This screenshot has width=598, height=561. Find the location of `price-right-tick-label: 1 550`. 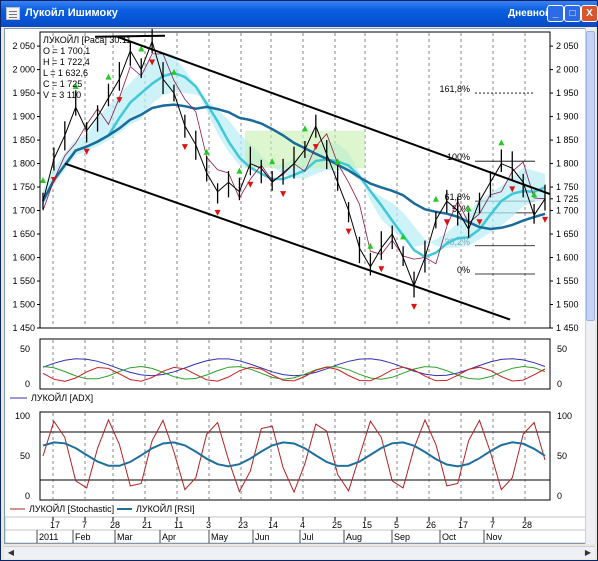

price-right-tick-label: 1 550 is located at coordinates (567, 281).